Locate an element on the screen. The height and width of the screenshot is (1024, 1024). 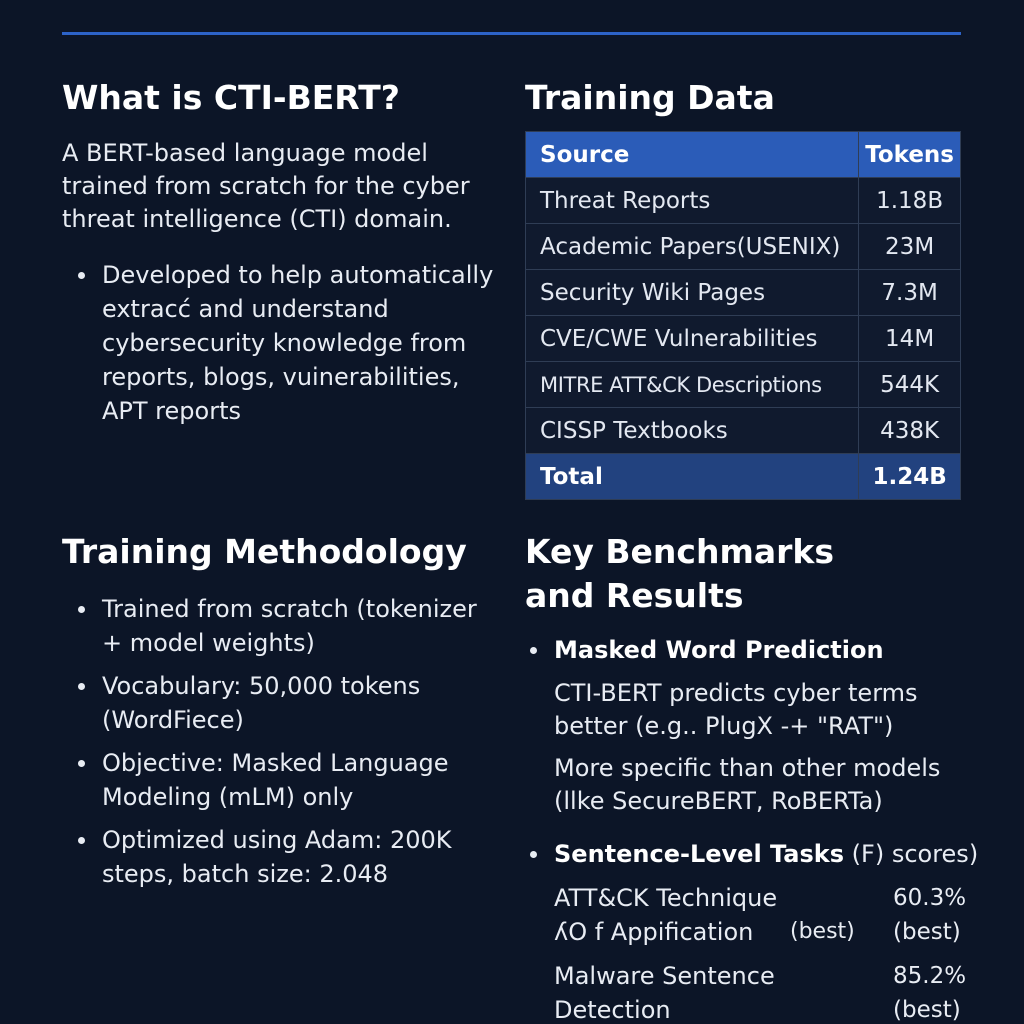
bench-item-sentence: Sentence-Level Tasks (F) scores) is located at coordinates (760, 854).